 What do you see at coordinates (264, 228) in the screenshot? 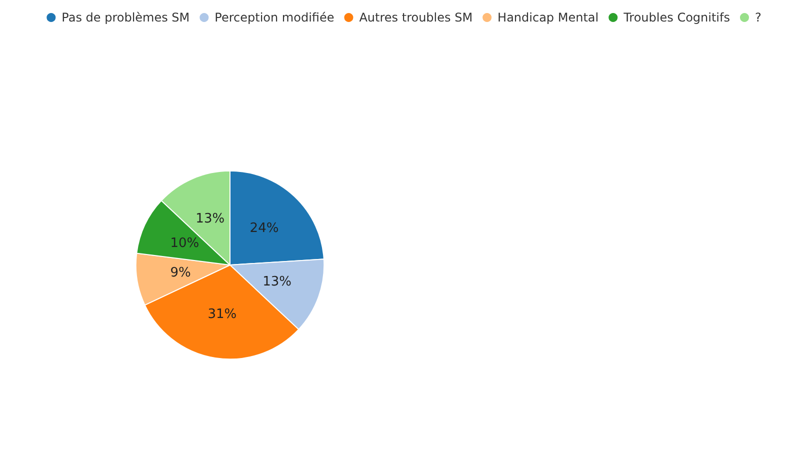
I see `data-label: 24%` at bounding box center [264, 228].